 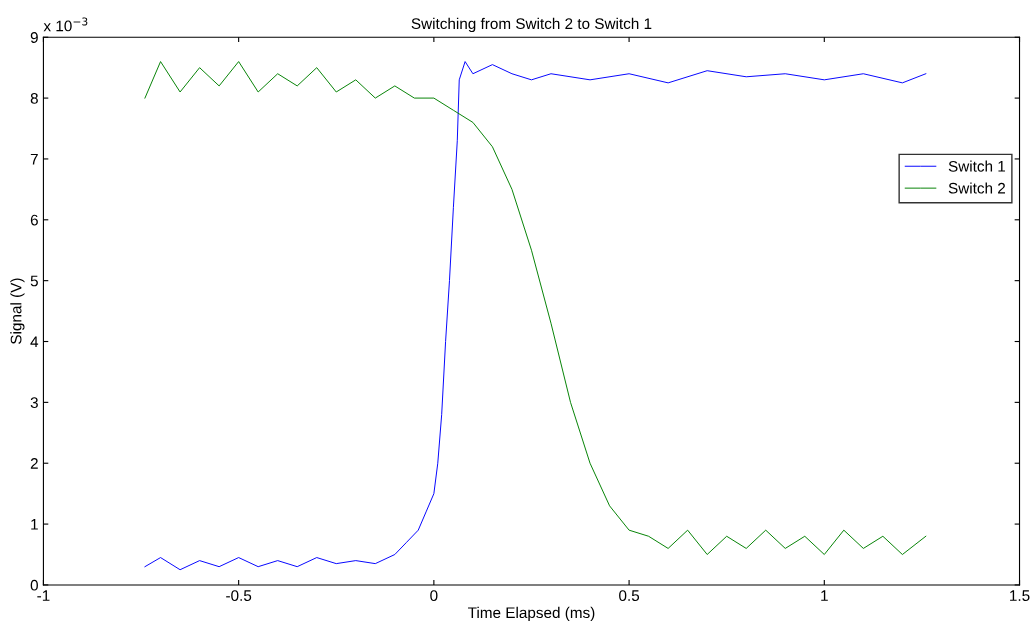 I want to click on y-tick-label: 3, so click(x=34, y=403).